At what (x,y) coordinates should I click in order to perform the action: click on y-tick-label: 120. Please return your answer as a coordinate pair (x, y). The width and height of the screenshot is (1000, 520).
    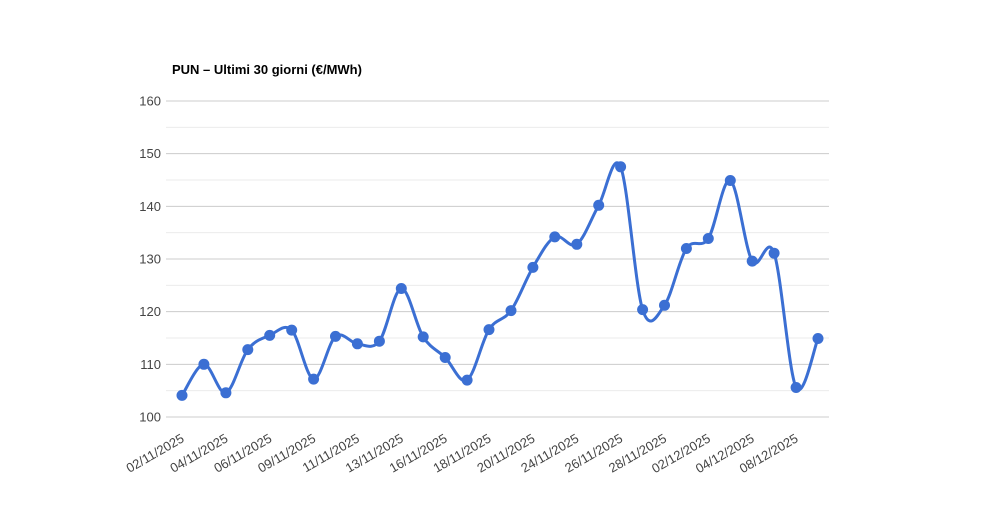
    Looking at the image, I should click on (150, 311).